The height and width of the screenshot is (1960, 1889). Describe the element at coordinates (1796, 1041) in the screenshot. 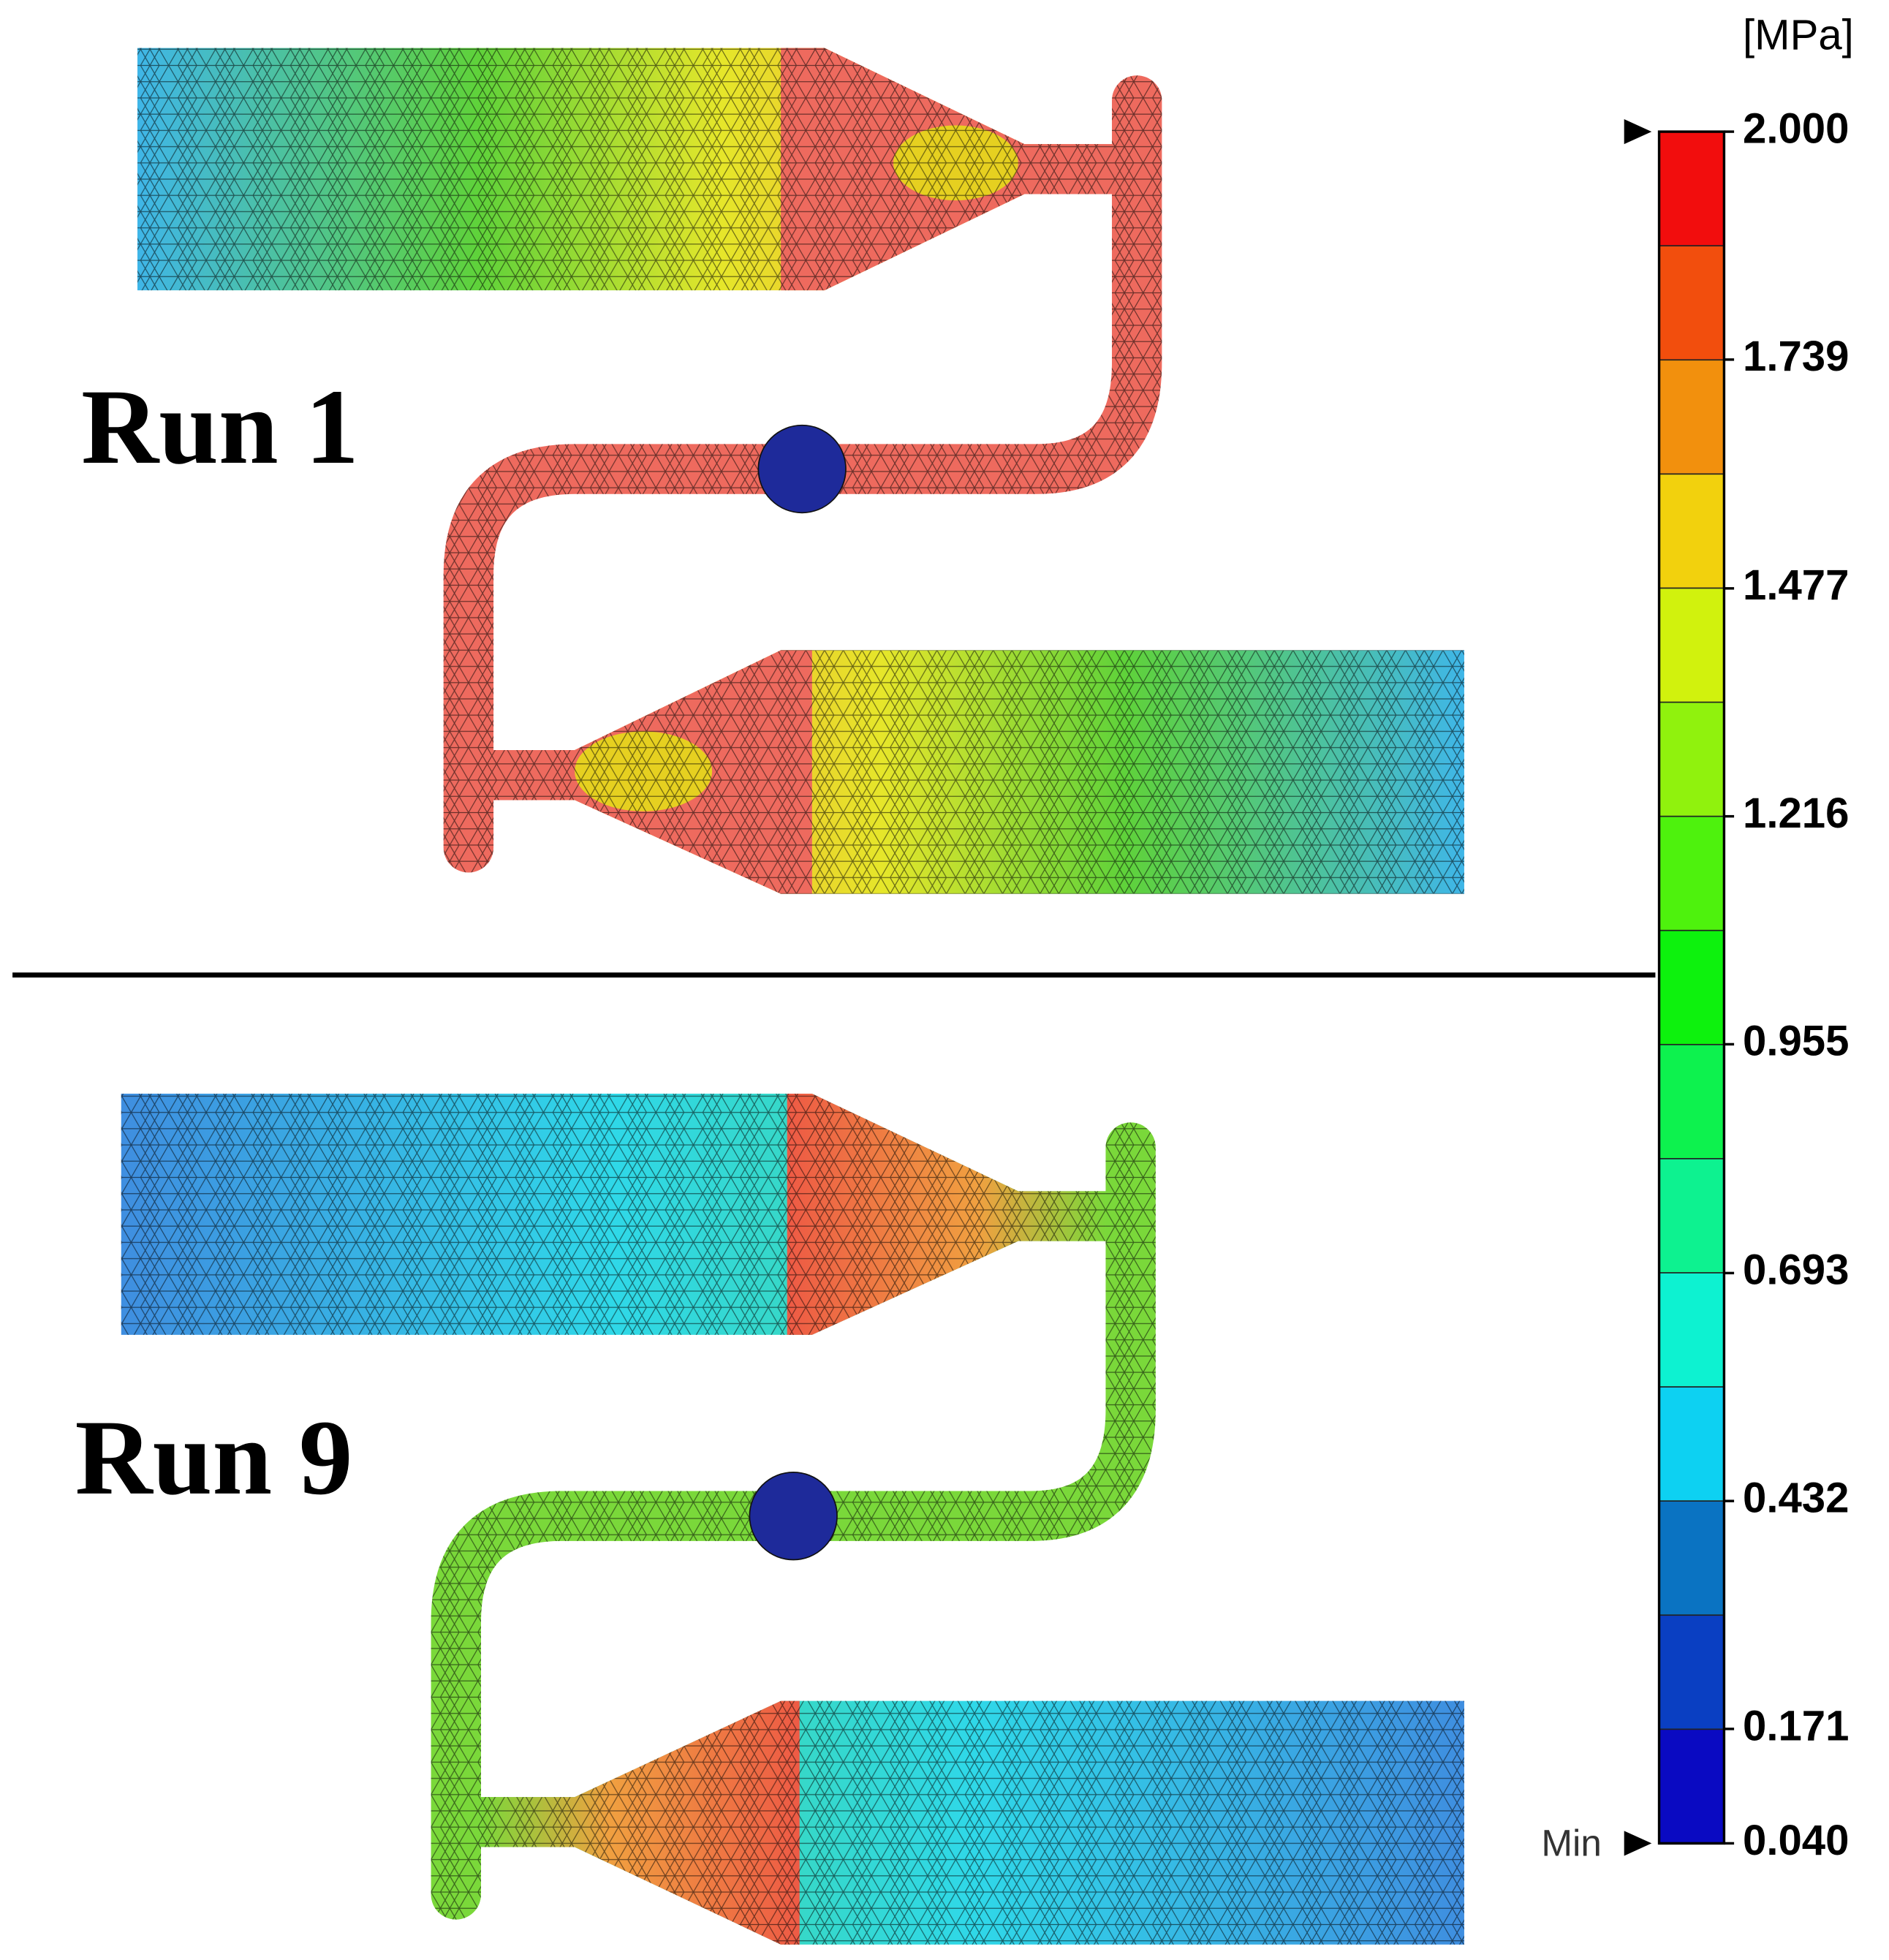

I see `tick-label: 0.955` at that location.